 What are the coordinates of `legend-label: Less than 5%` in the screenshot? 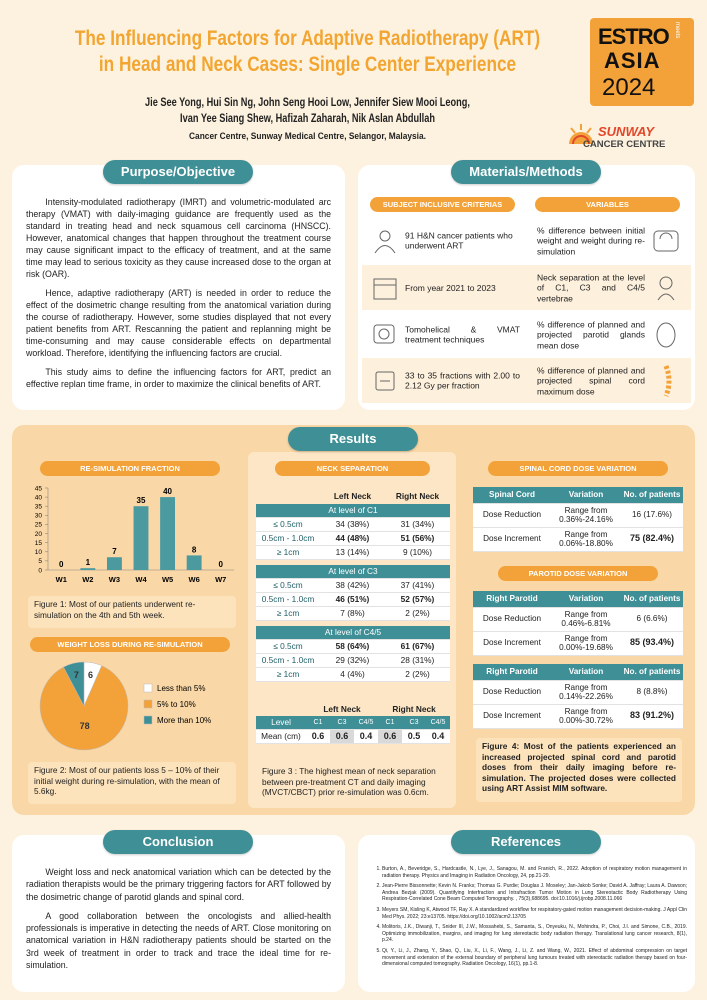 It's located at (181, 688).